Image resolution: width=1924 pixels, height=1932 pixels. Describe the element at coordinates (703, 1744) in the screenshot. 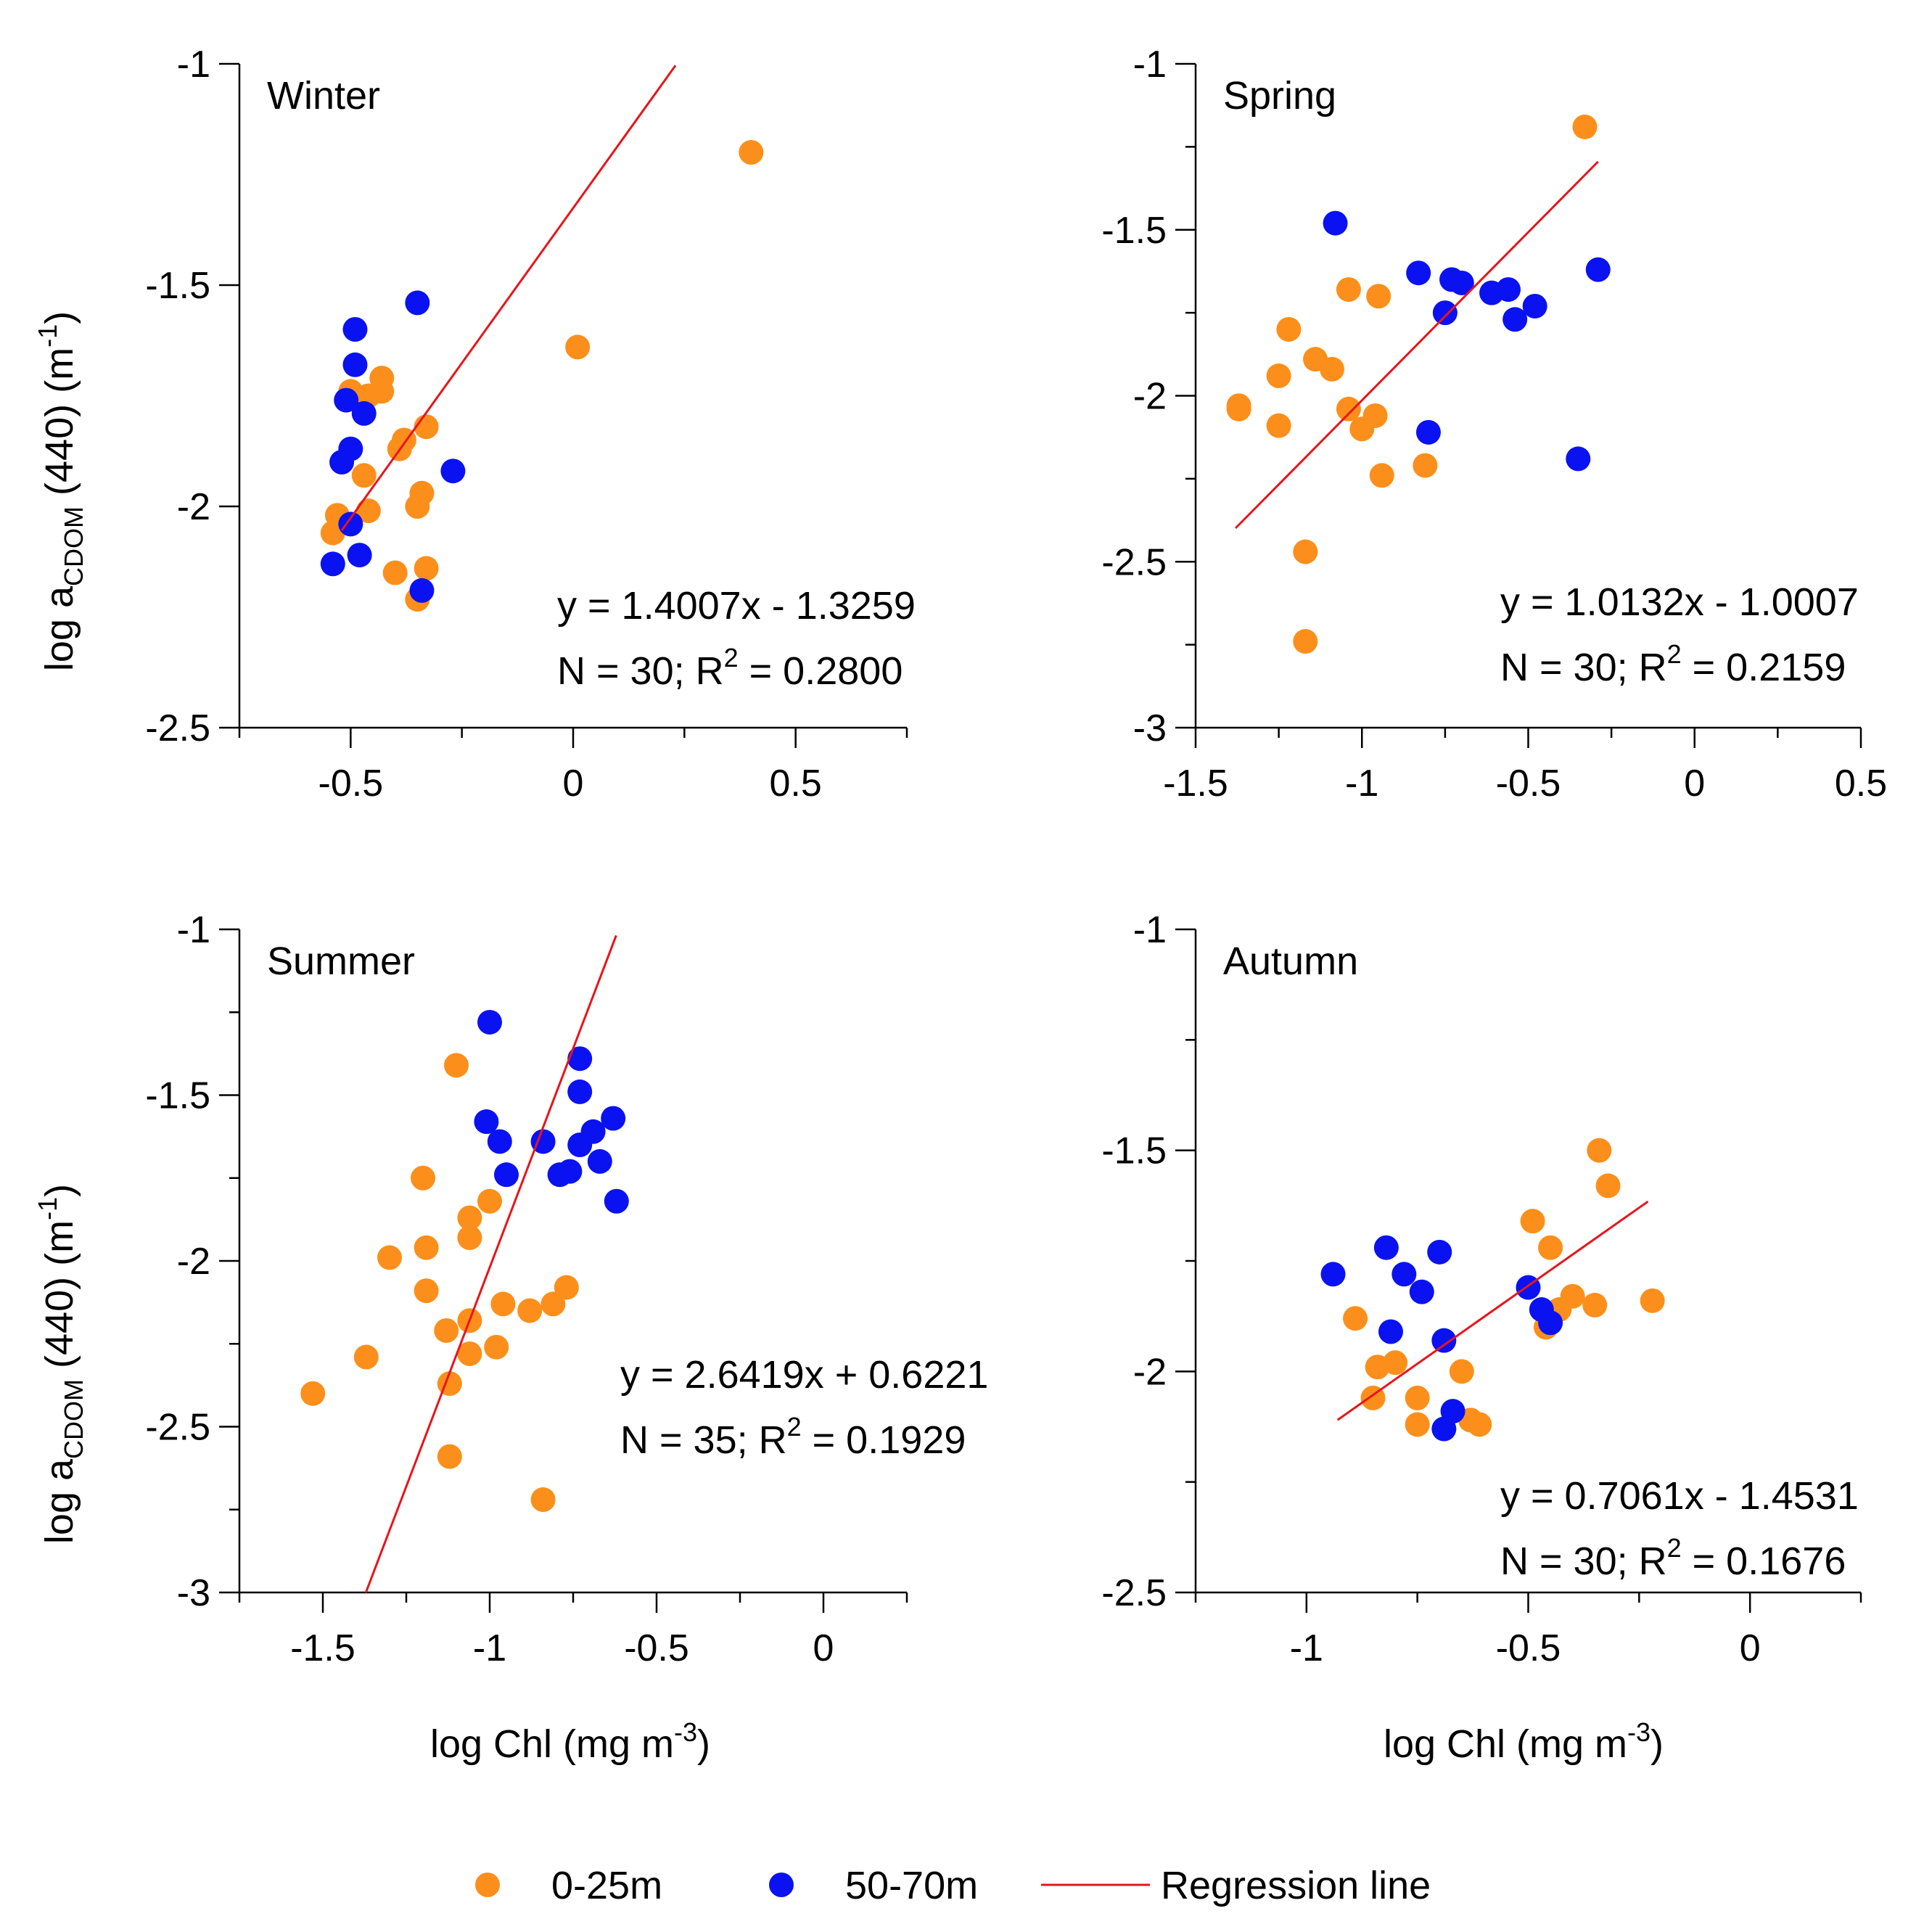

I see `x-label-close: )` at that location.